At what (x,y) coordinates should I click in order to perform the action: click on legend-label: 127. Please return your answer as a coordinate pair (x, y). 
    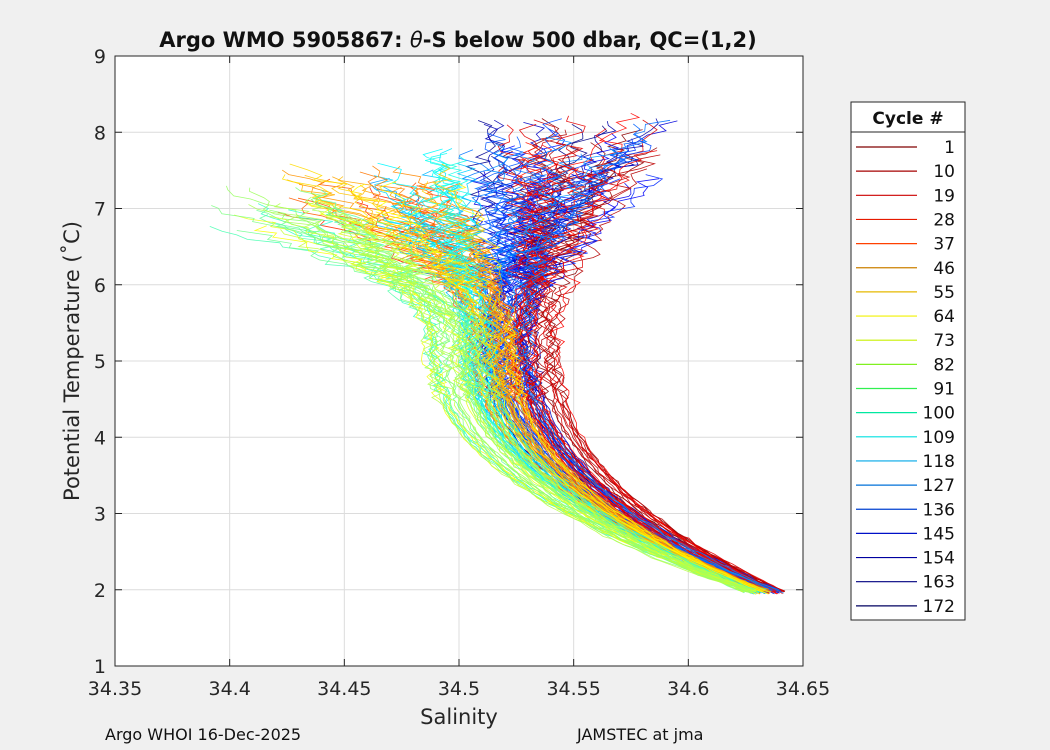
    Looking at the image, I should click on (939, 486).